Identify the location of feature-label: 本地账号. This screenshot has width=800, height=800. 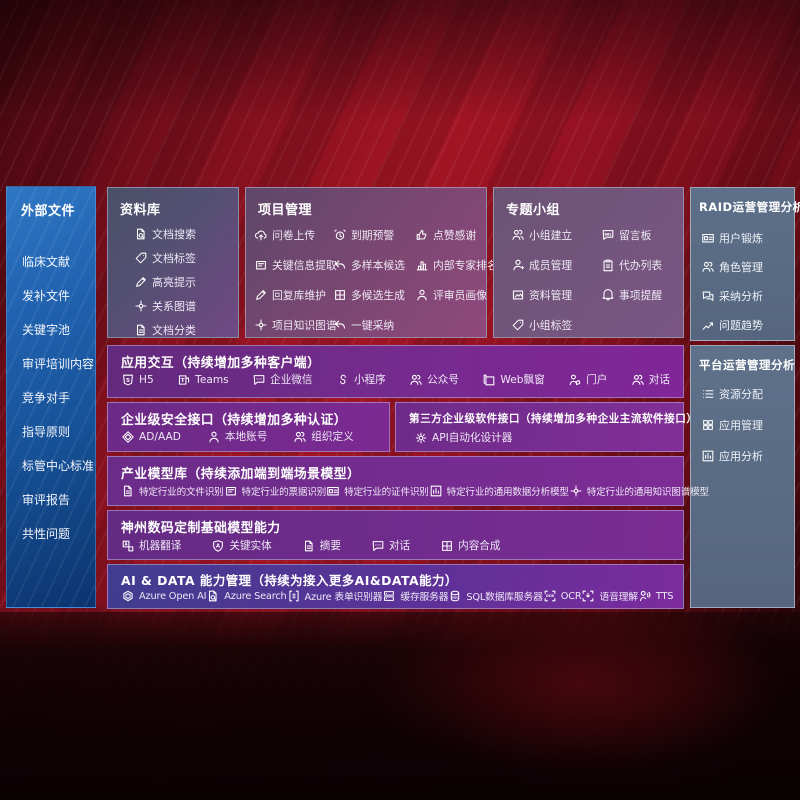
(246, 437).